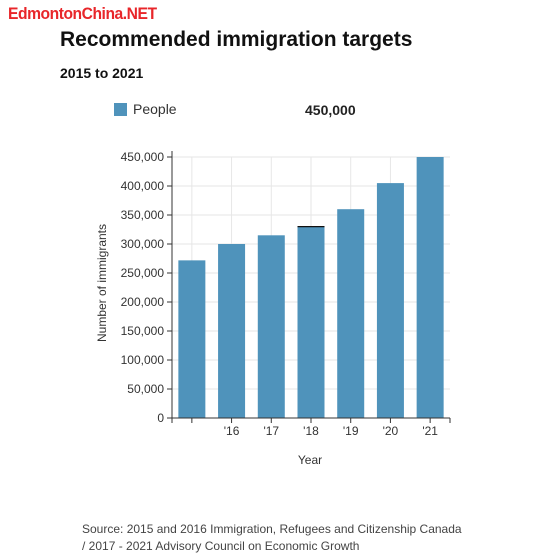 This screenshot has width=553, height=555. What do you see at coordinates (310, 460) in the screenshot?
I see `x-axis-label: Year` at bounding box center [310, 460].